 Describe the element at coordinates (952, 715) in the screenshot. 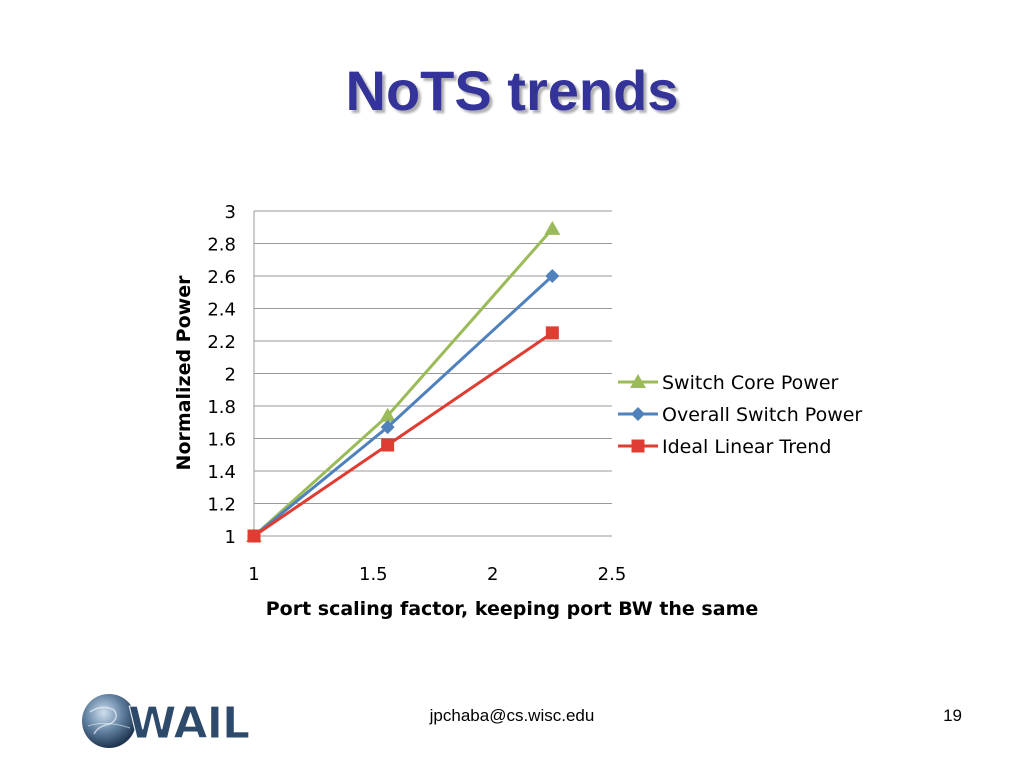

I see `page-number: 19` at that location.